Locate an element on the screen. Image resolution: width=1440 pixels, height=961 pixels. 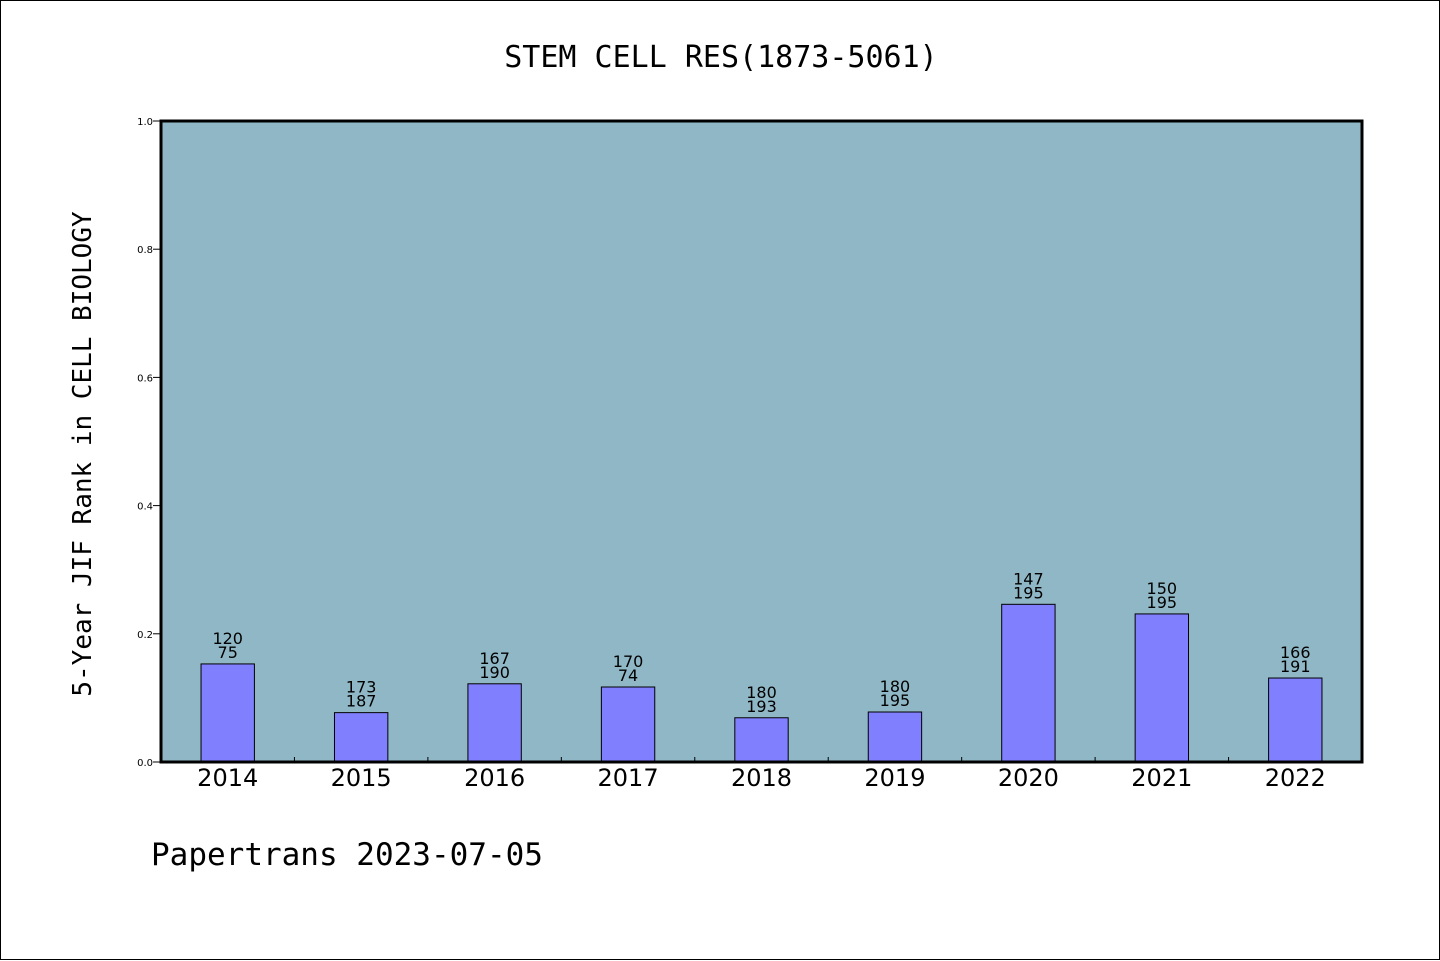
bar-2021 is located at coordinates (1162, 688).